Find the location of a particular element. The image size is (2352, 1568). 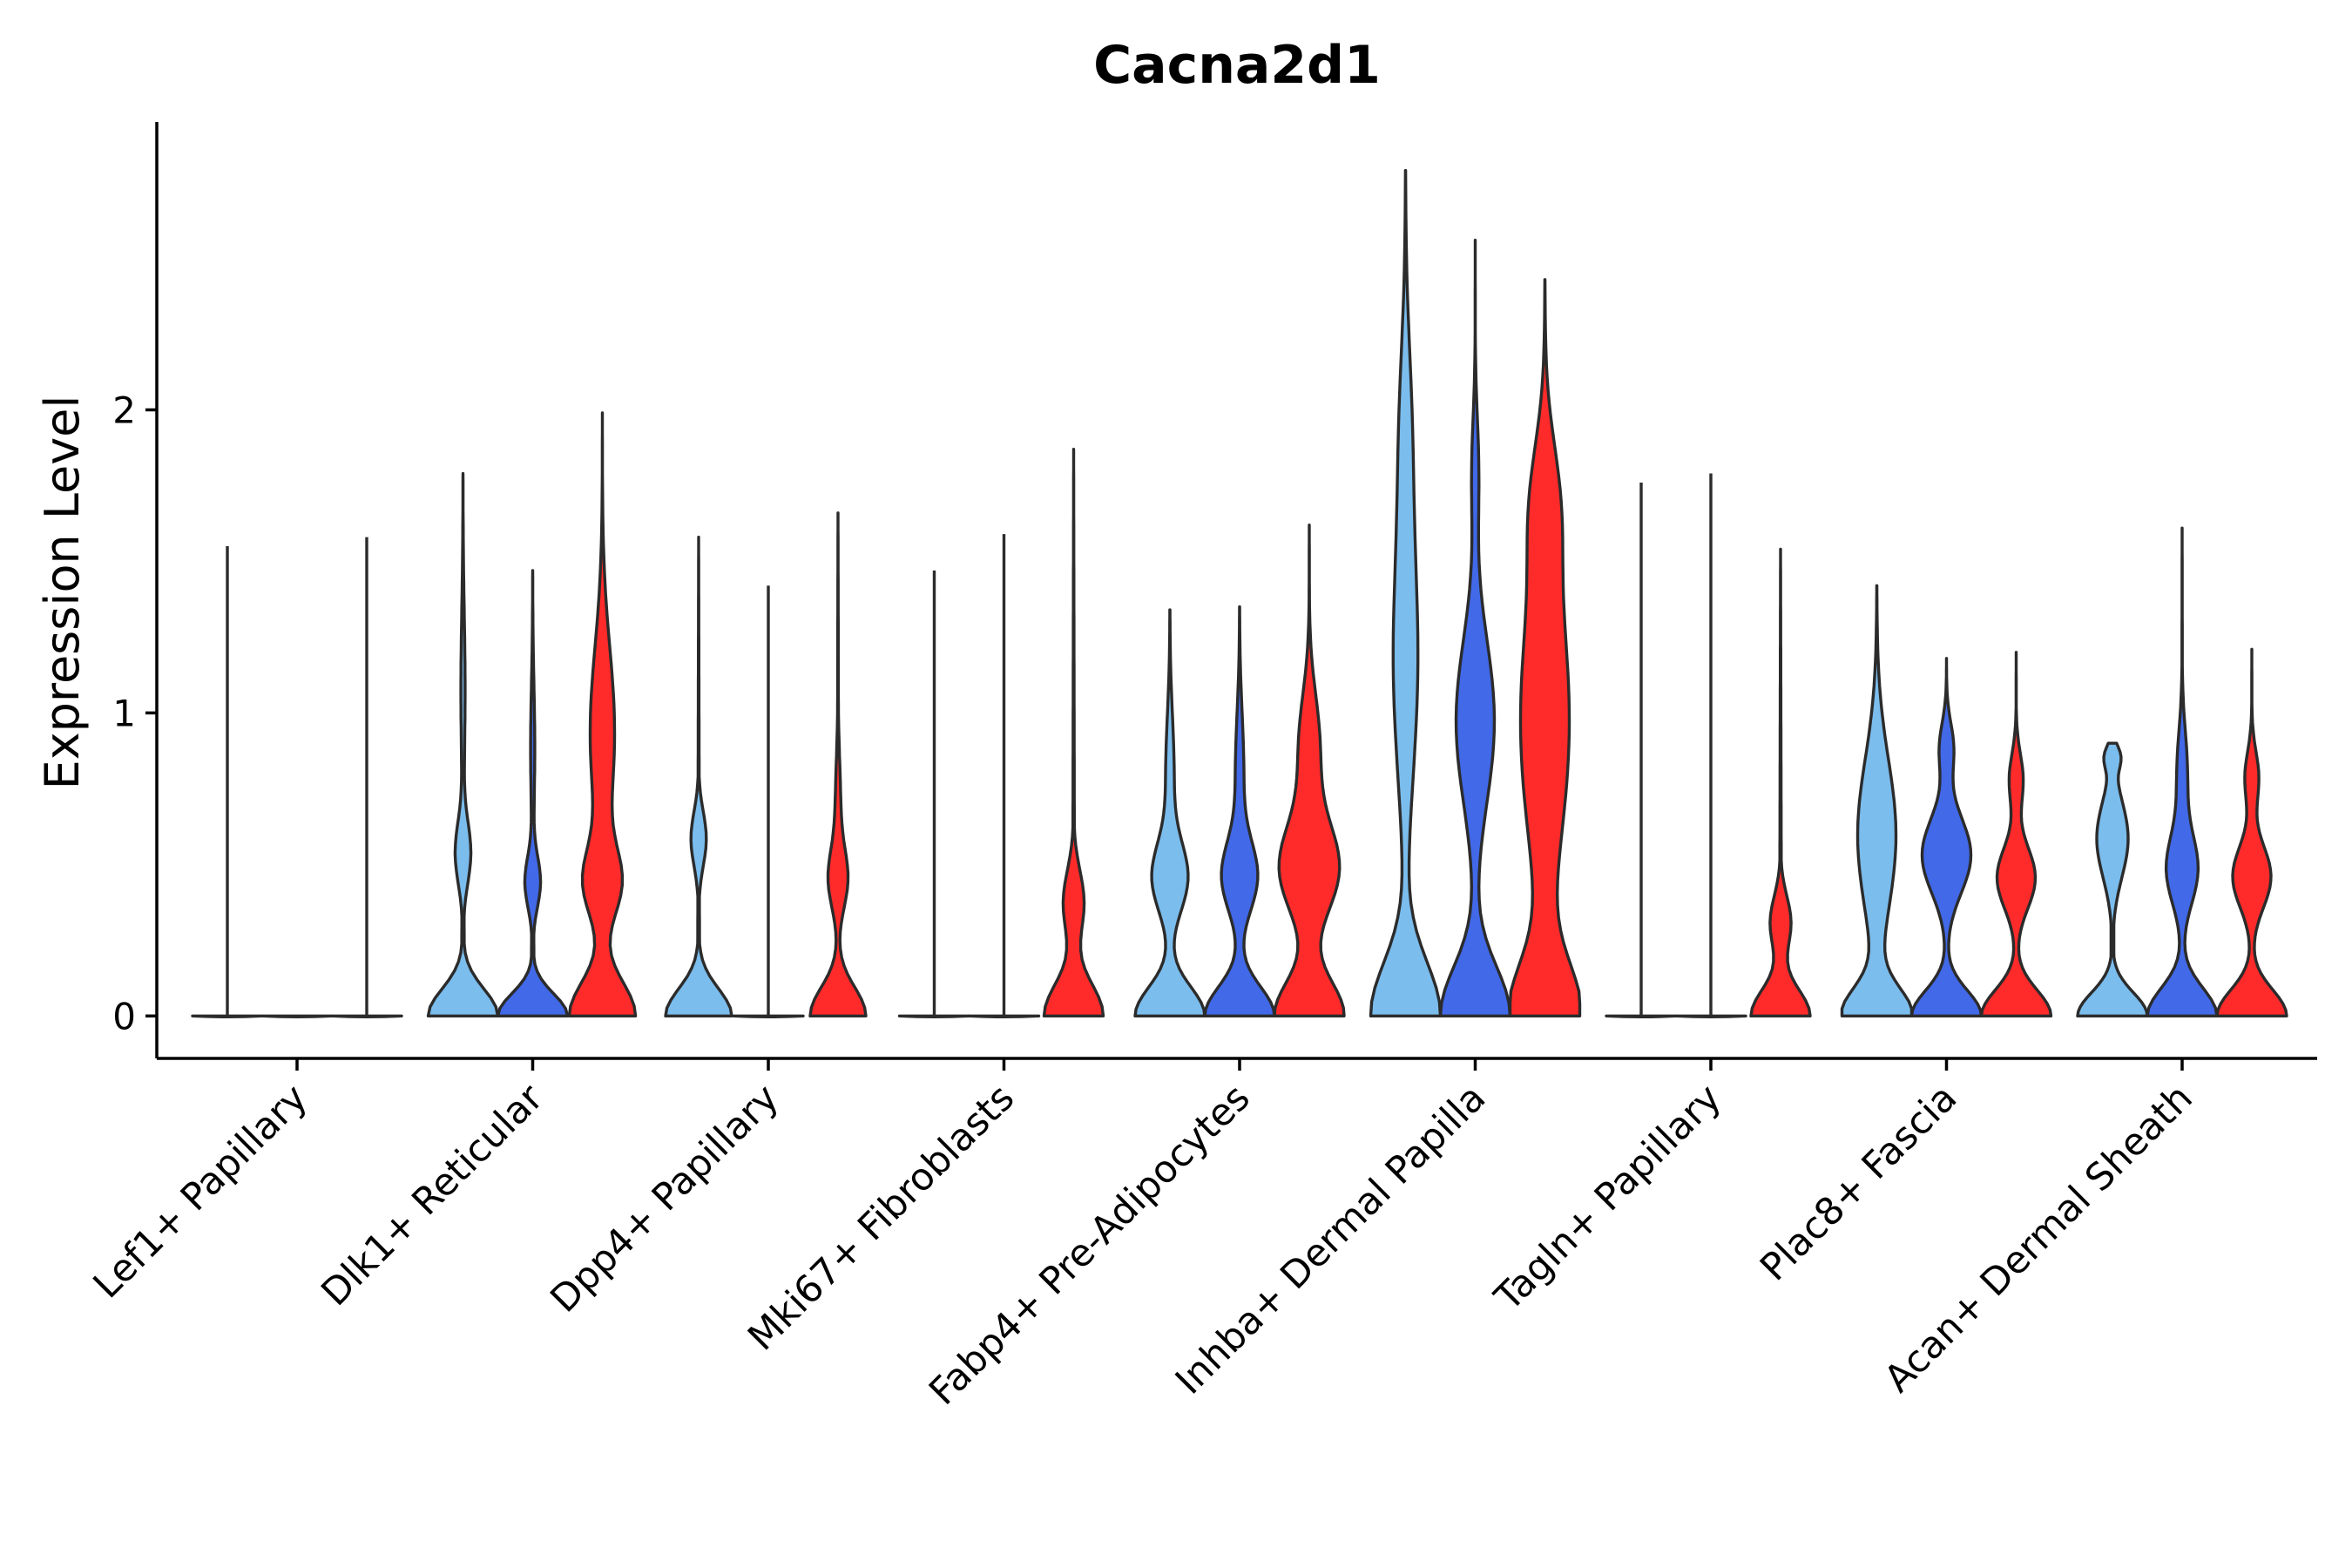

x-tick-label: Lef1+ Papillary is located at coordinates (200, 1191).